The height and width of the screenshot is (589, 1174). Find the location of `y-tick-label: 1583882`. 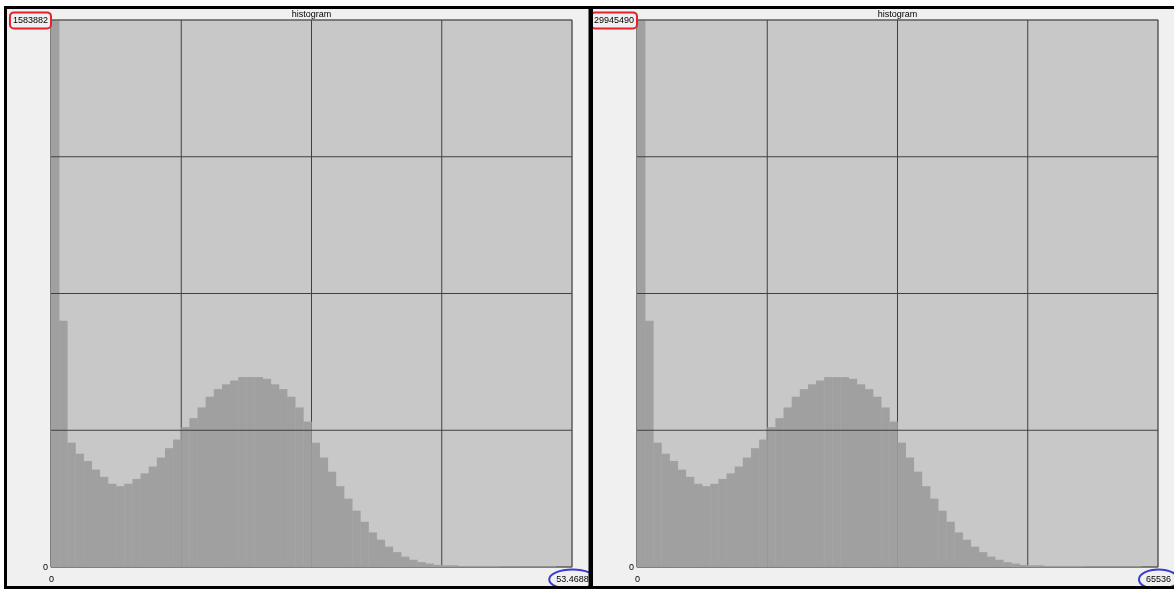

y-tick-label: 1583882 is located at coordinates (30, 20).